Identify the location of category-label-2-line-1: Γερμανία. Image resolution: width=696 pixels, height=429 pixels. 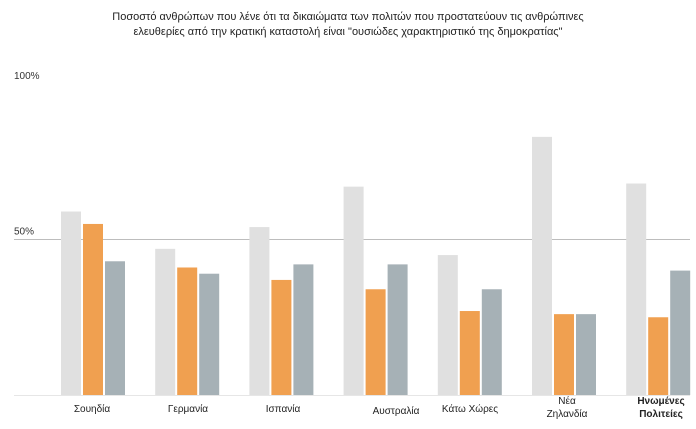
(188, 409).